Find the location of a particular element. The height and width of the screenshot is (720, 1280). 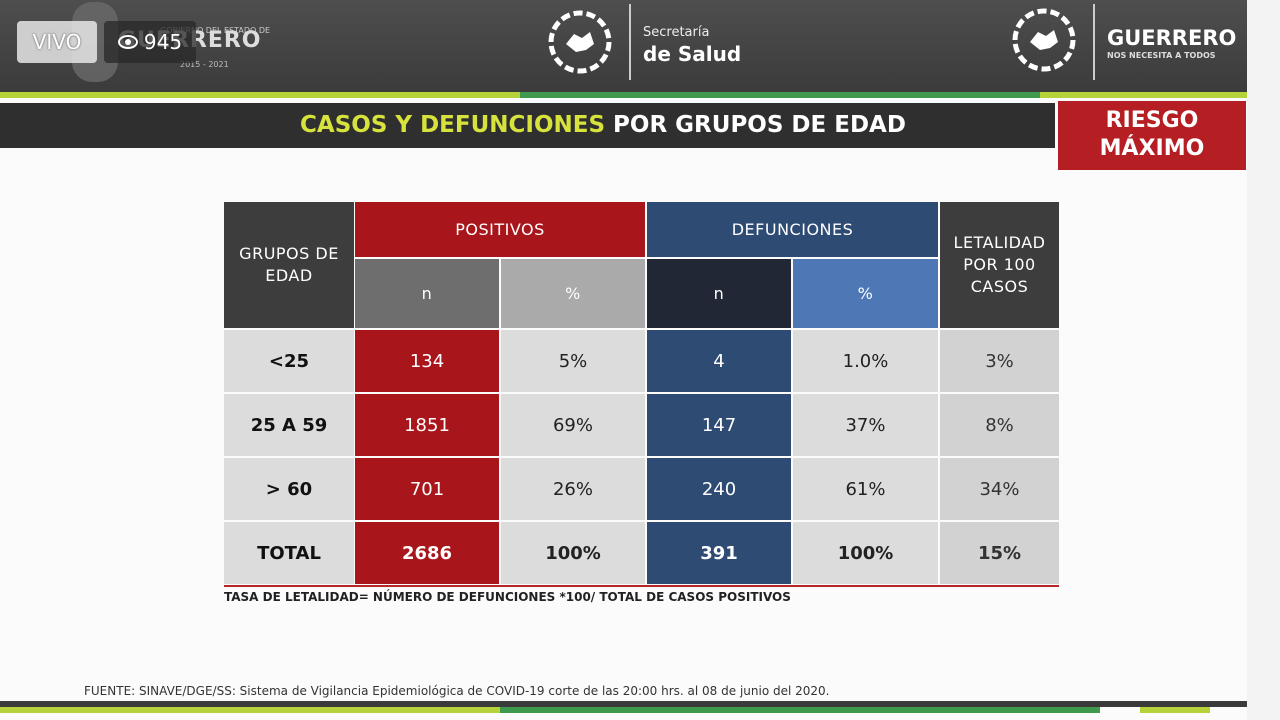

table-cell-def-pct: 1.0% is located at coordinates (865, 361).